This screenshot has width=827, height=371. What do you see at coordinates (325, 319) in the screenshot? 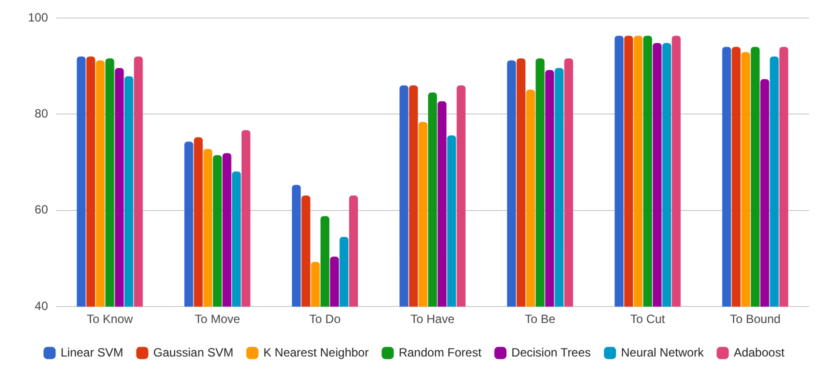
I see `x-tick-label: To Do` at bounding box center [325, 319].